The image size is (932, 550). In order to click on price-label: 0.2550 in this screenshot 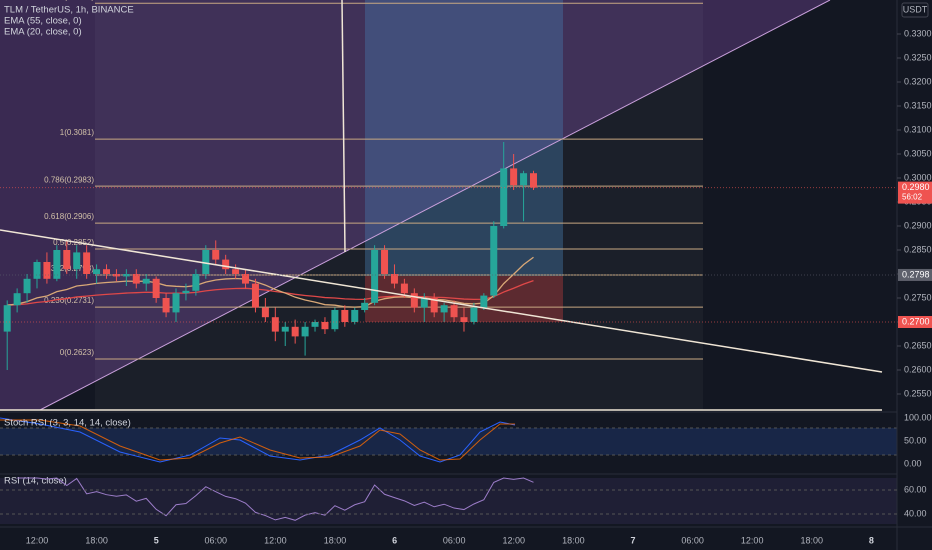, I will do `click(918, 393)`.